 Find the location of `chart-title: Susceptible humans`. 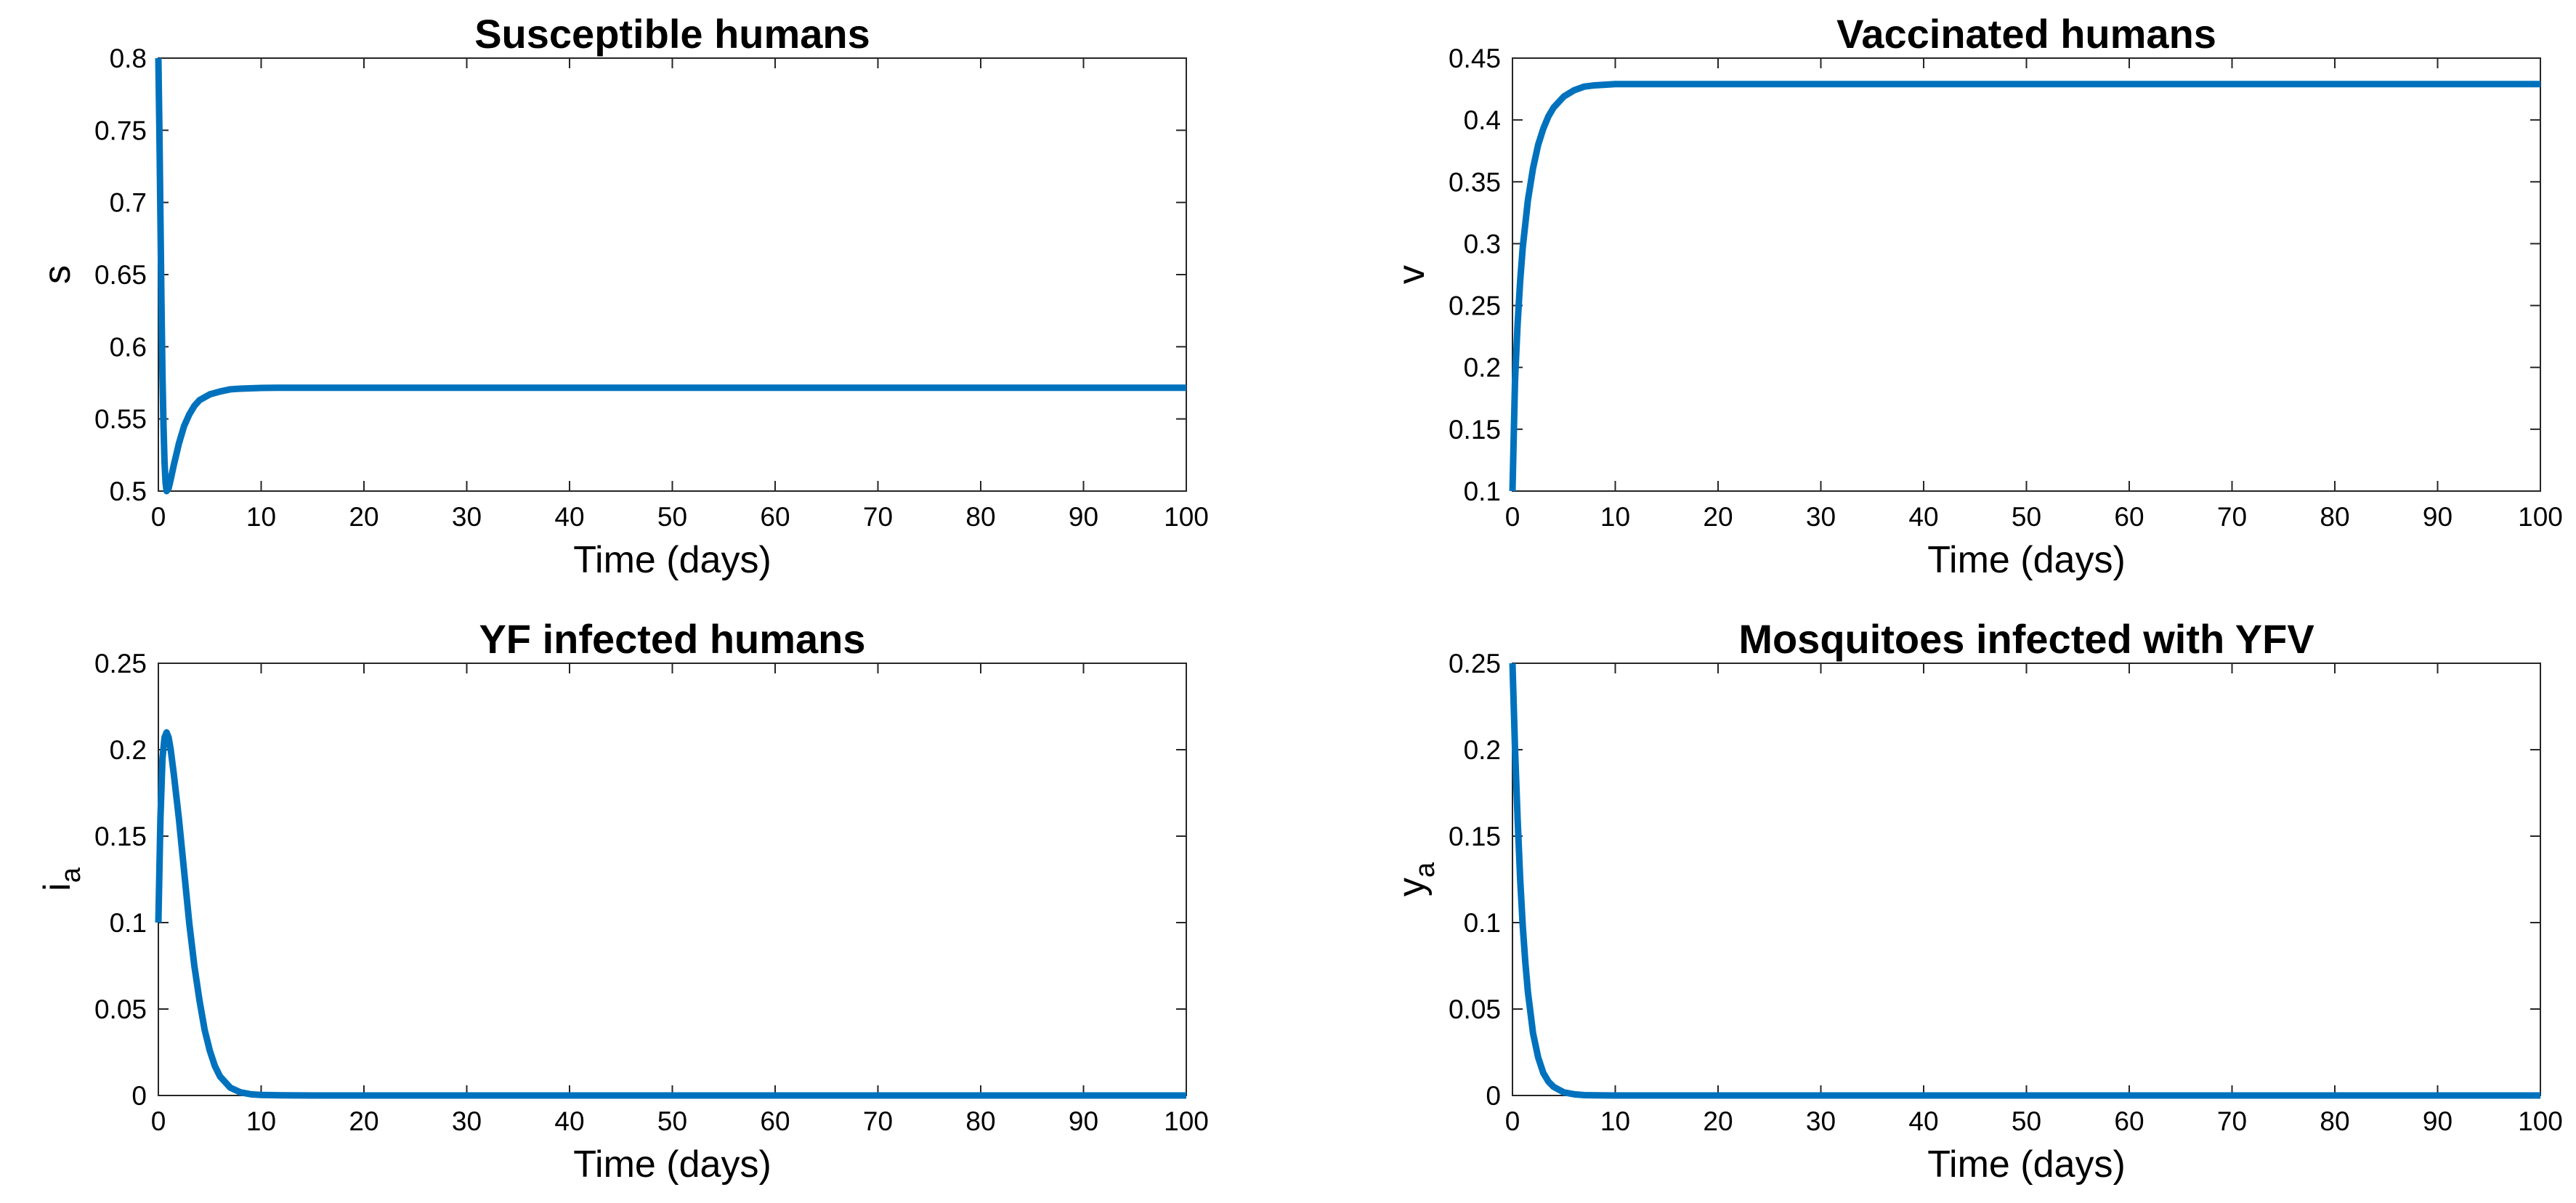

chart-title: Susceptible humans is located at coordinates (672, 34).